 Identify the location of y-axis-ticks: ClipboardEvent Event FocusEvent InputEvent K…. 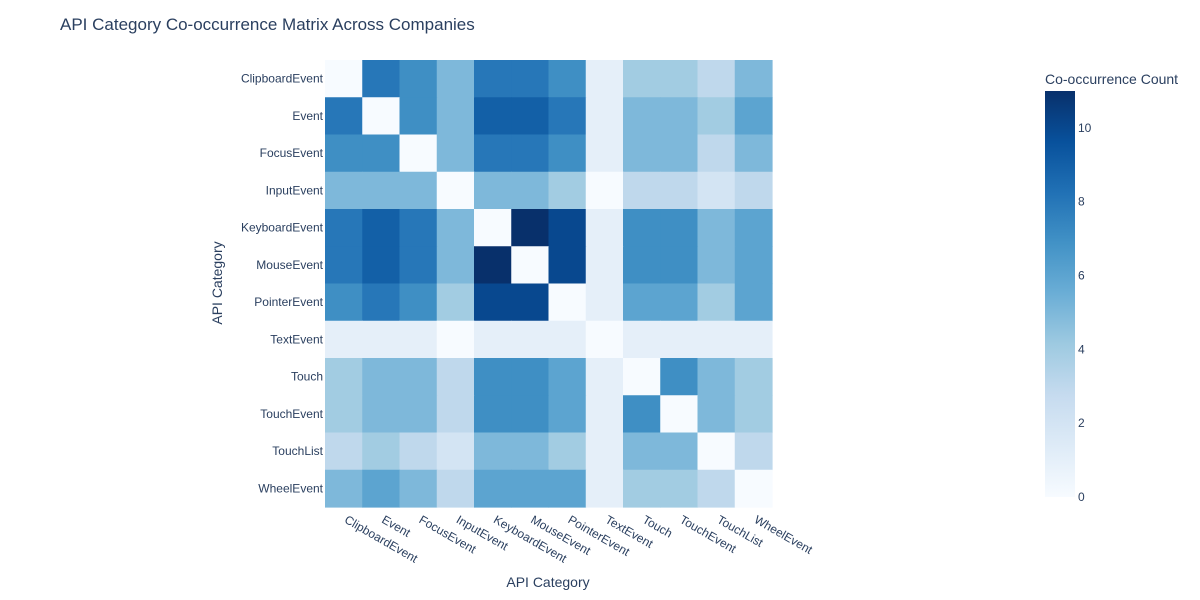
(282, 284).